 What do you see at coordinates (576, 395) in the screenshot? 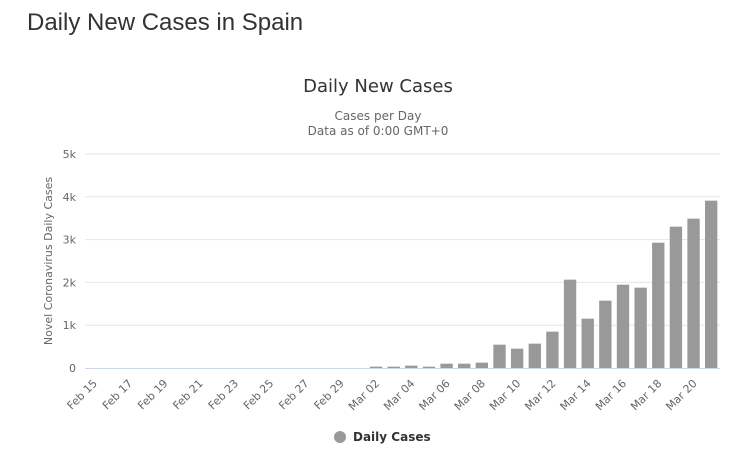
I see `x-tick-label: Mar 14` at bounding box center [576, 395].